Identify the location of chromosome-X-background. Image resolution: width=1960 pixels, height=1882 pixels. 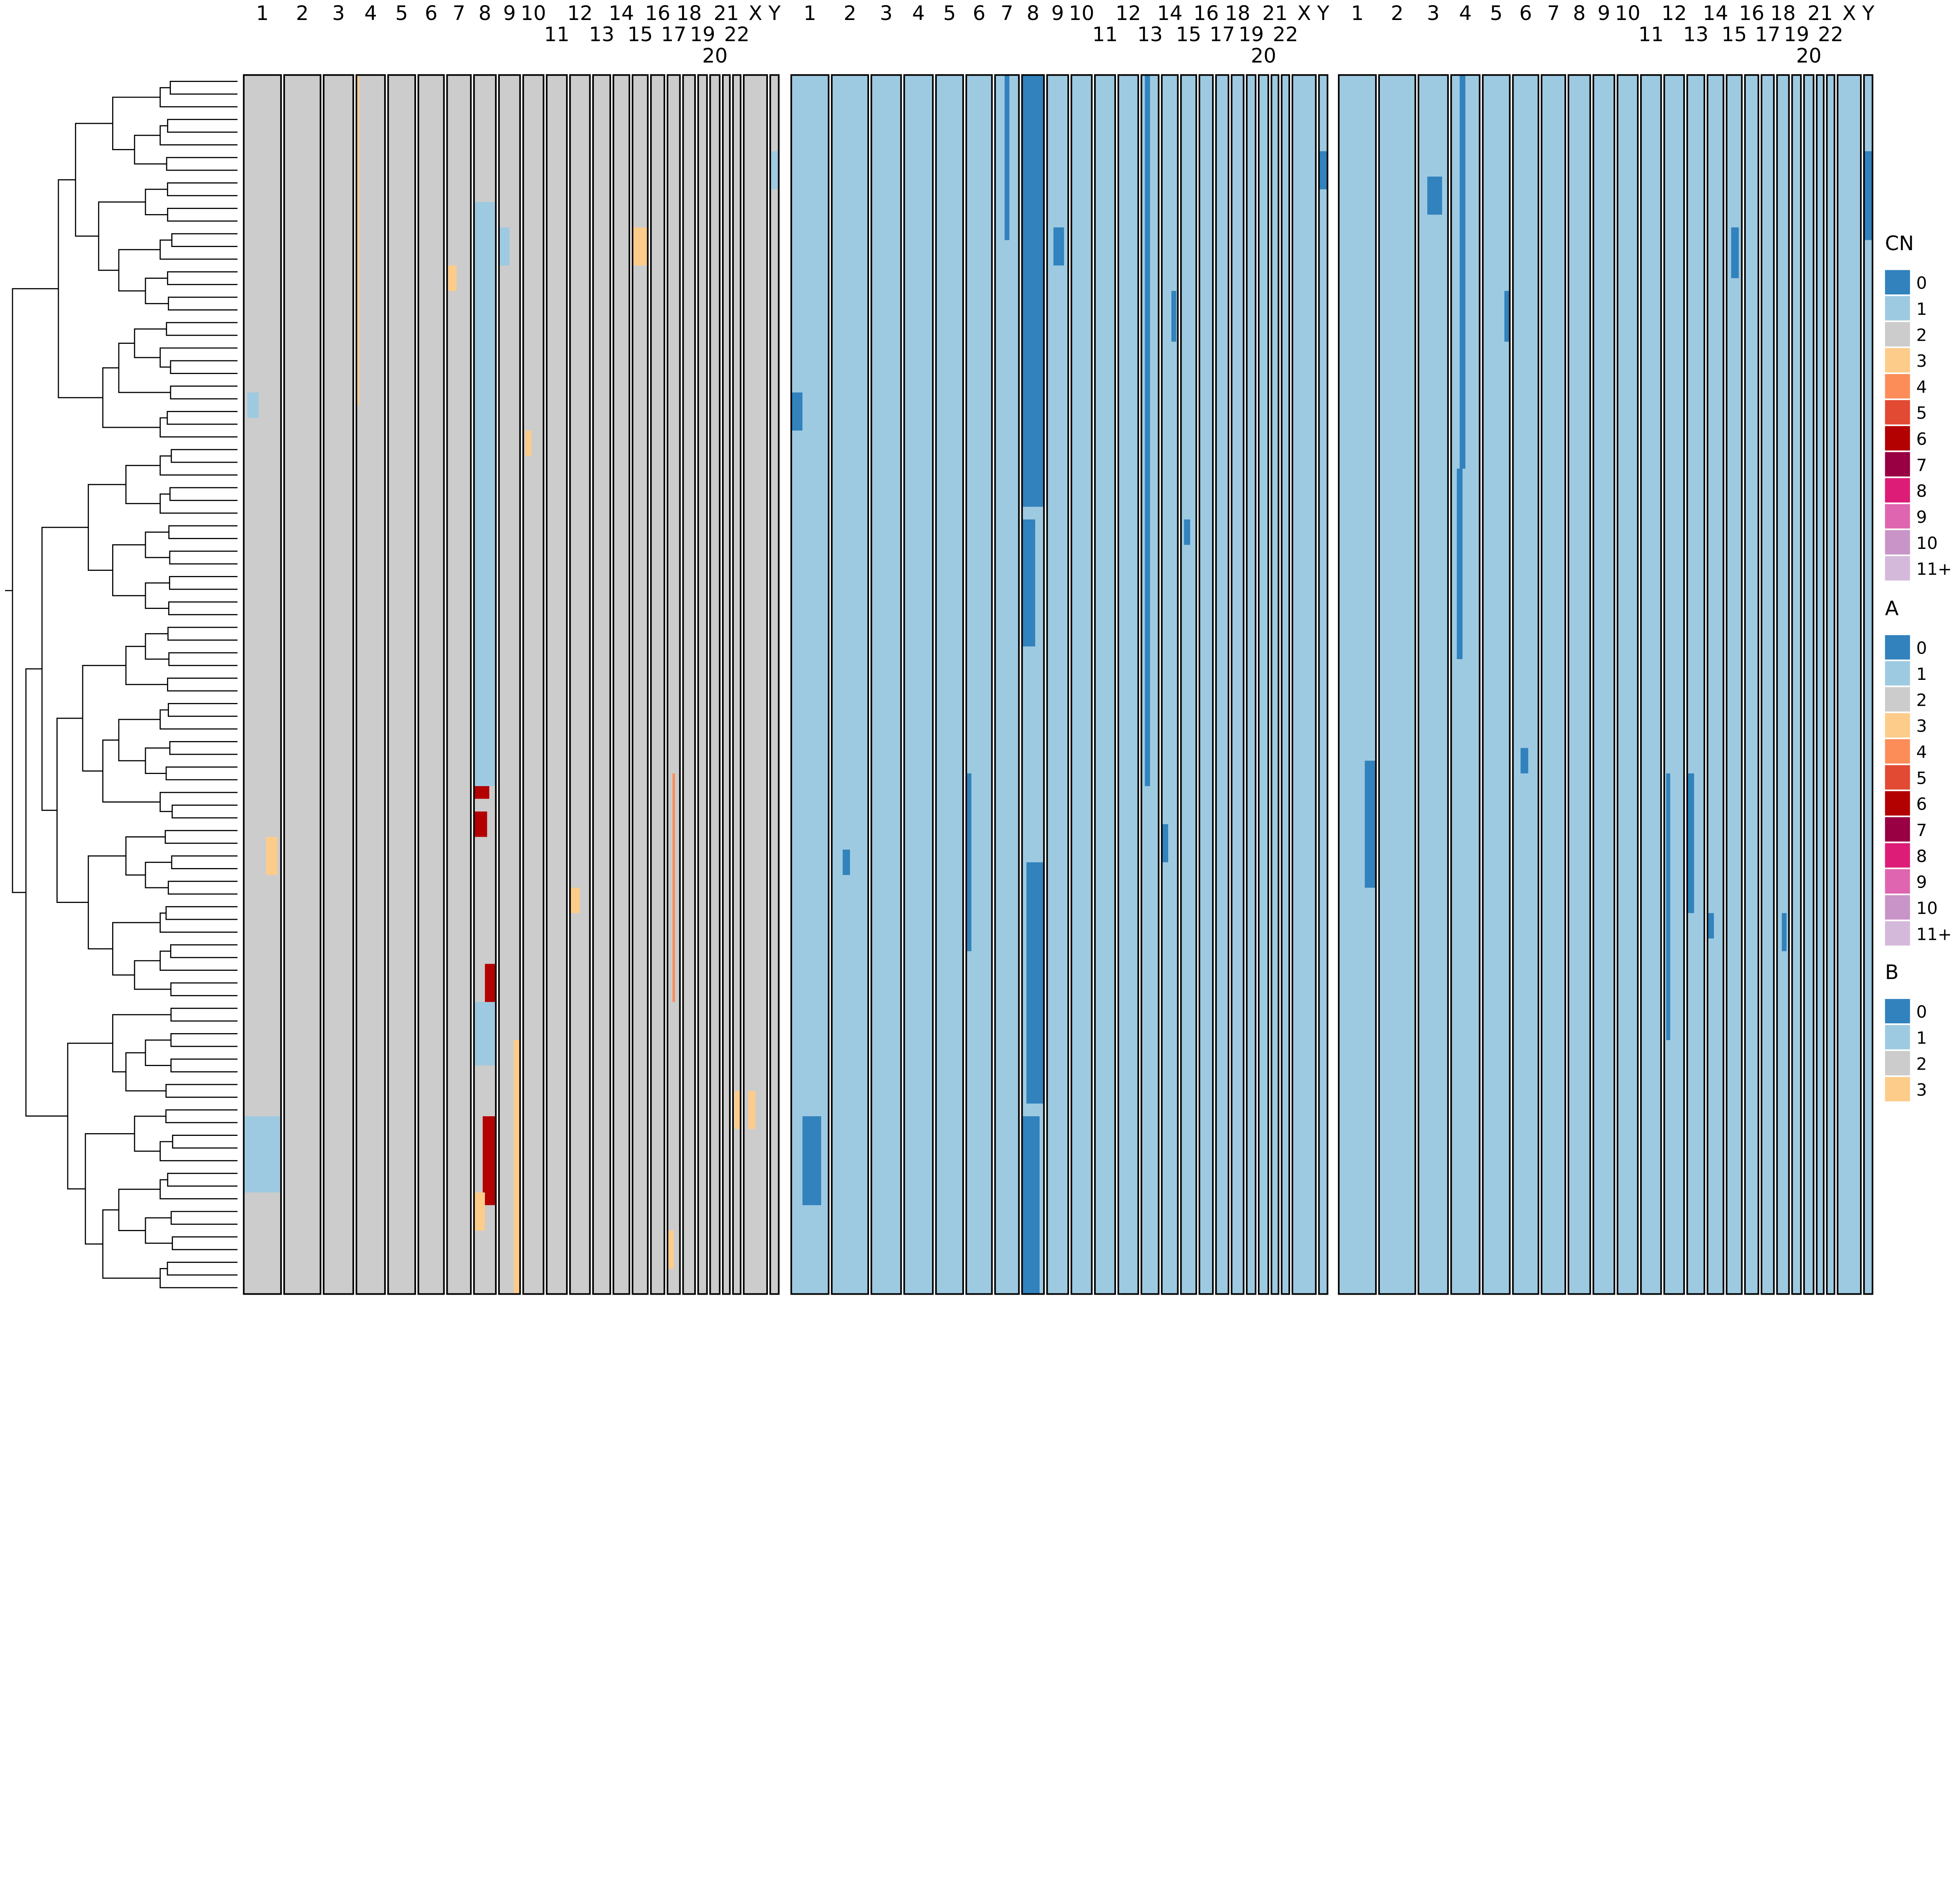
(1304, 684).